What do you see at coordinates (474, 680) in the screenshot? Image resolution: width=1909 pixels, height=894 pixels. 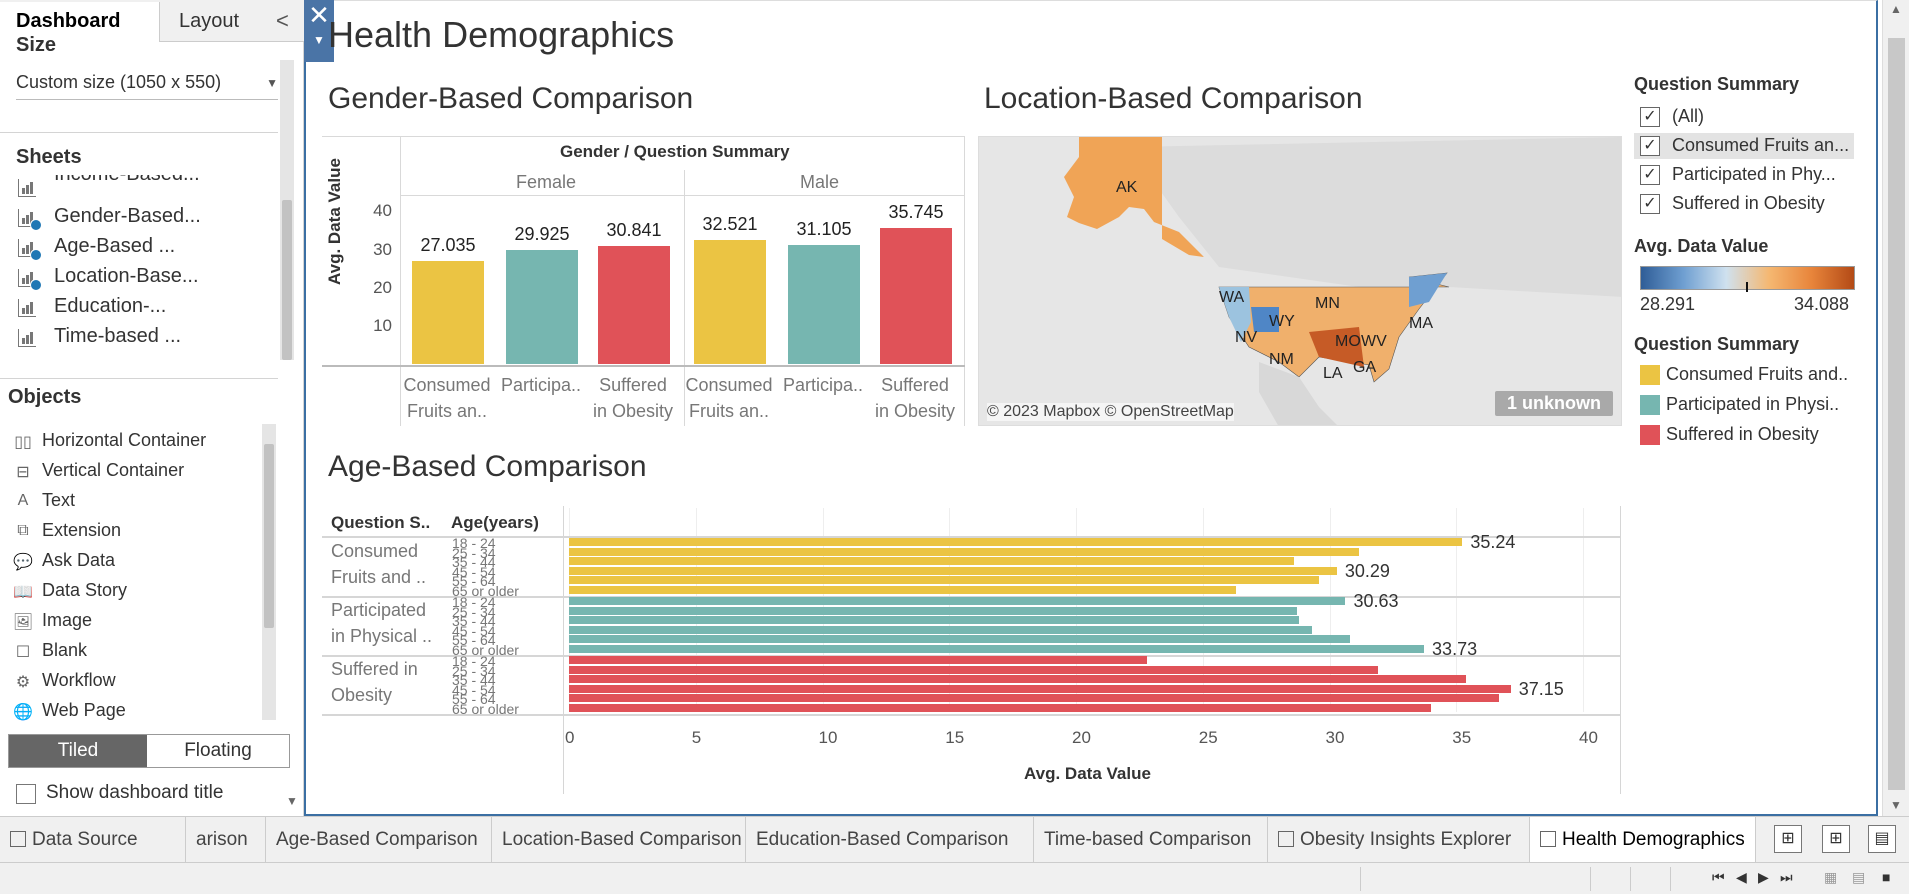 I see `age-label: 35 - 44` at bounding box center [474, 680].